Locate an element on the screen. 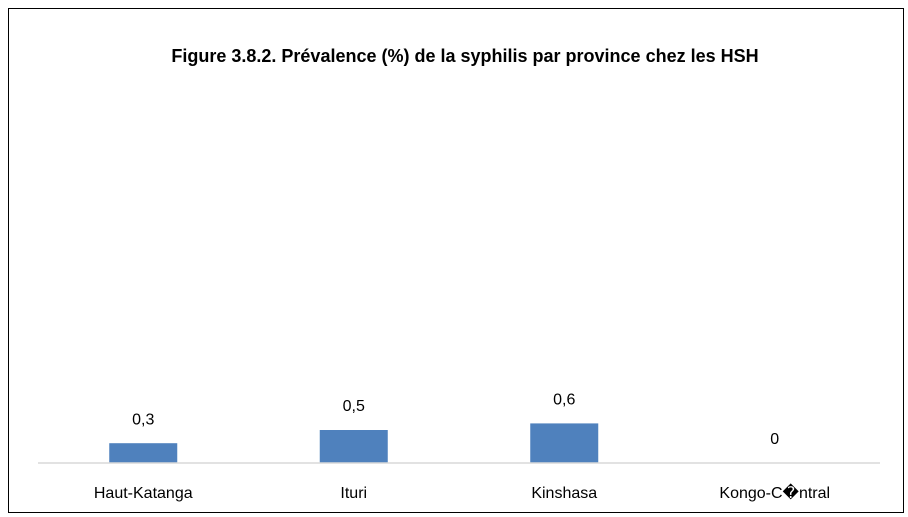 This screenshot has width=908, height=517. value-label: 0 is located at coordinates (774, 439).